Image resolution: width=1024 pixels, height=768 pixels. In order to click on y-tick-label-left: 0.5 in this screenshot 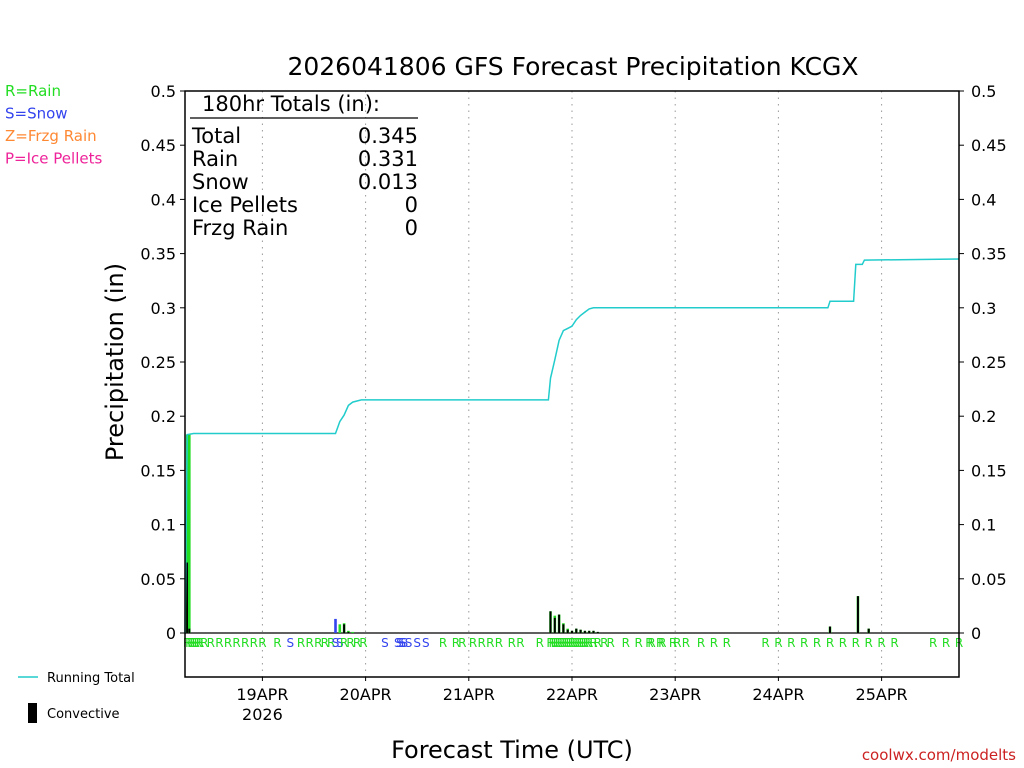, I will do `click(163, 91)`.